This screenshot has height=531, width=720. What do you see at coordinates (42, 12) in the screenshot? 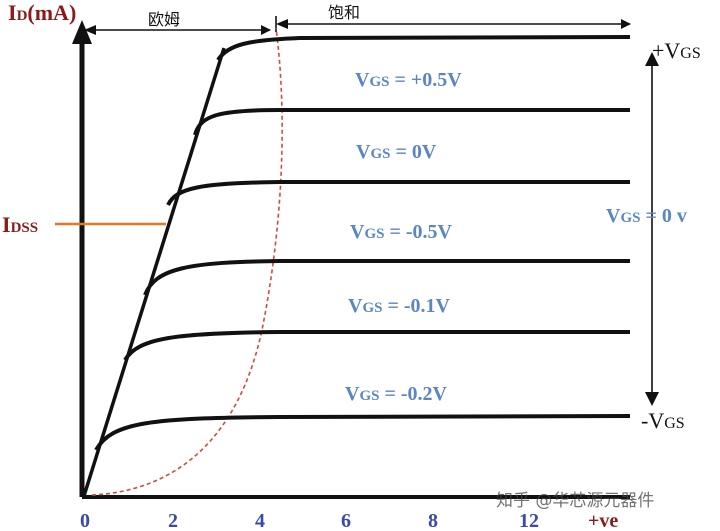
I see `id-axis-label: ID(mA)` at bounding box center [42, 12].